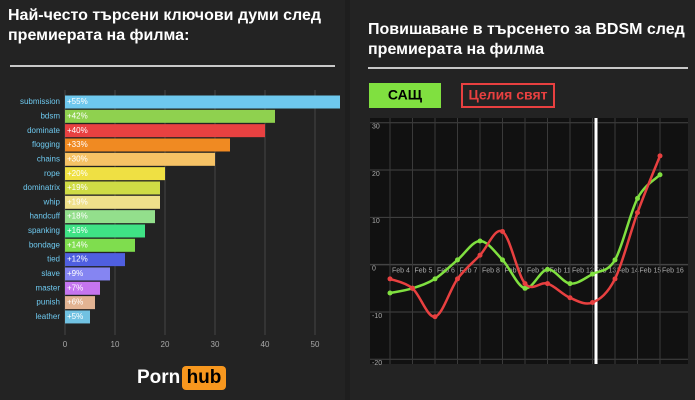 The height and width of the screenshot is (400, 695). What do you see at coordinates (44, 230) in the screenshot?
I see `category-label: spanking` at bounding box center [44, 230].